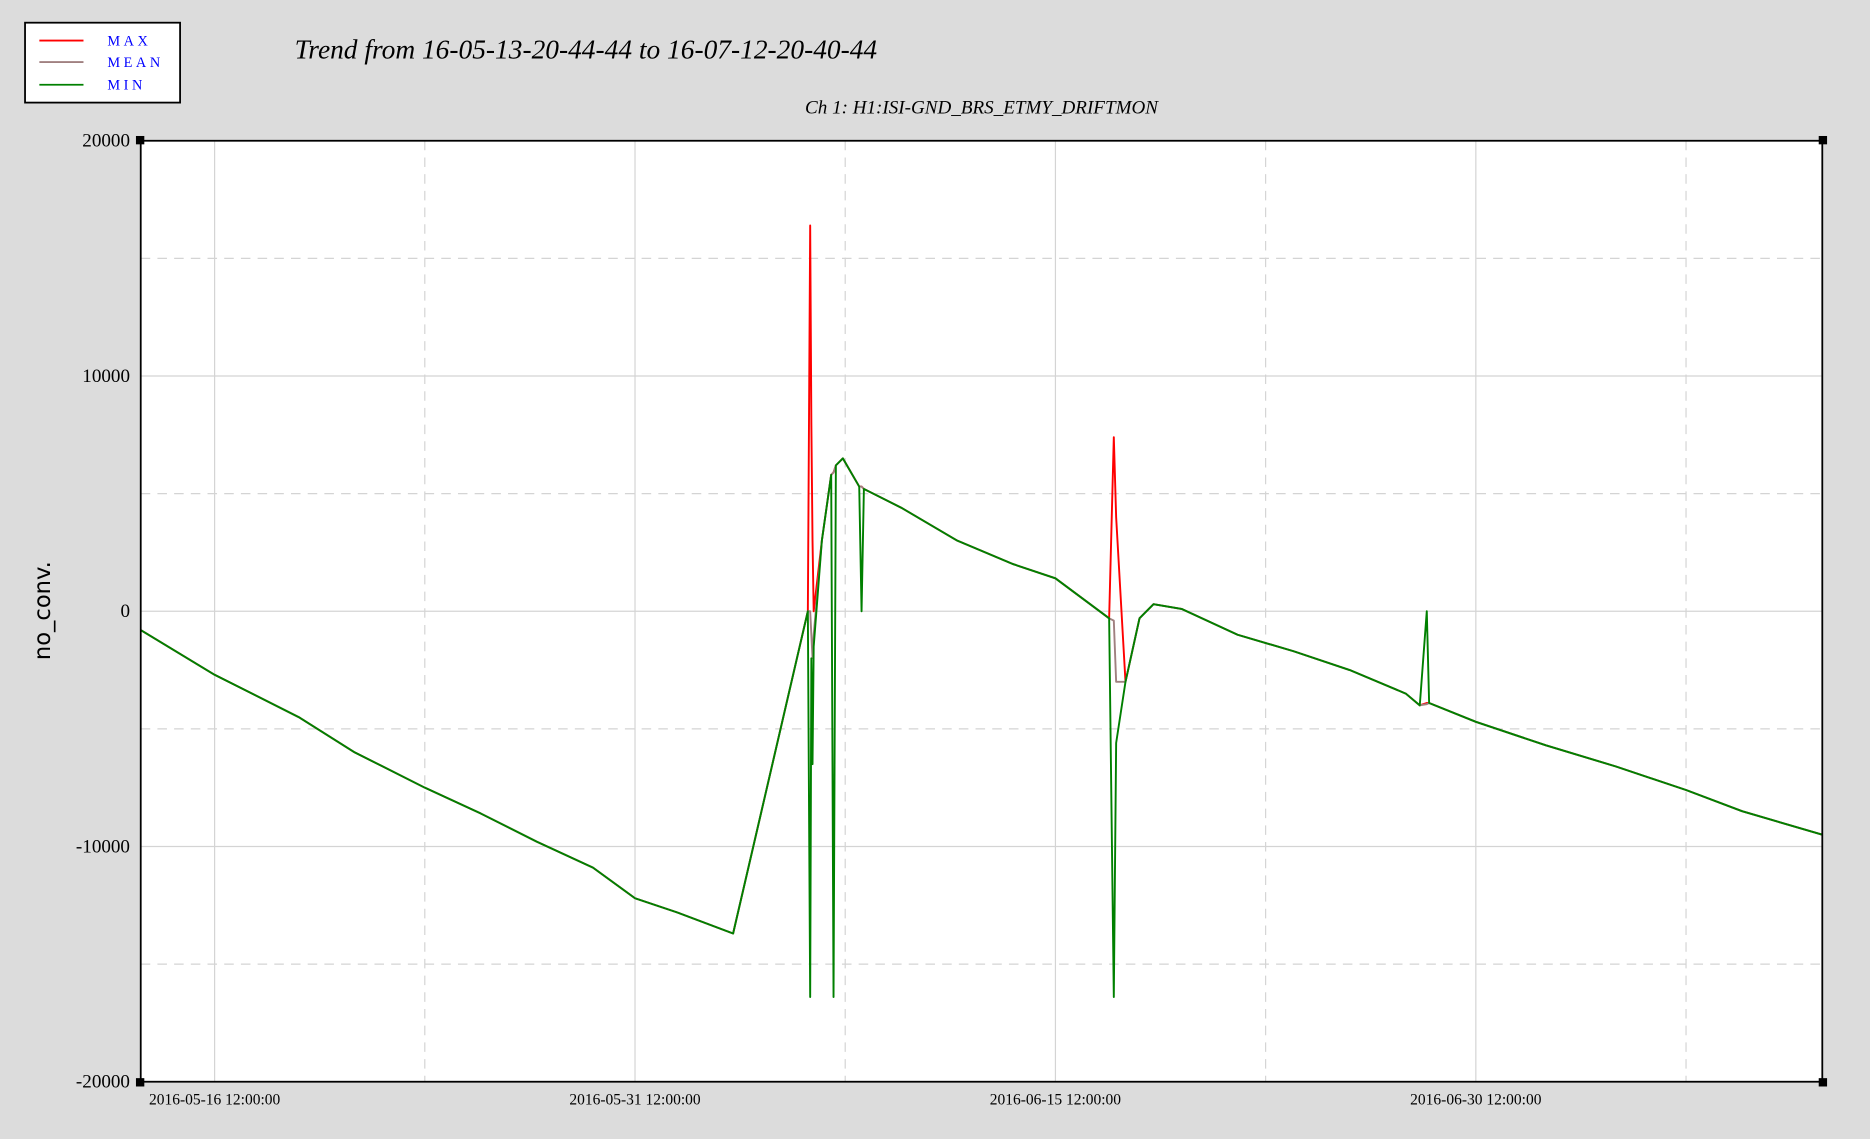 Image resolution: width=1870 pixels, height=1139 pixels. I want to click on legend-label: MAX, so click(129, 41).